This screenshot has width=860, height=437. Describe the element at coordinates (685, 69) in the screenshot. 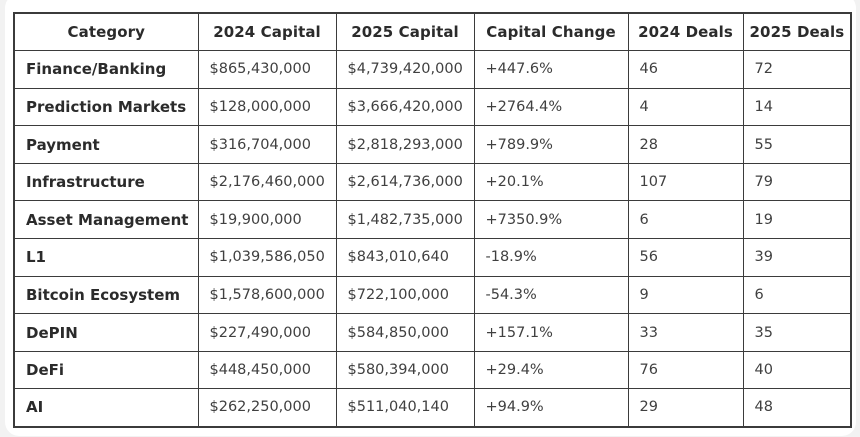

I see `deals-2024-cell: 46` at that location.